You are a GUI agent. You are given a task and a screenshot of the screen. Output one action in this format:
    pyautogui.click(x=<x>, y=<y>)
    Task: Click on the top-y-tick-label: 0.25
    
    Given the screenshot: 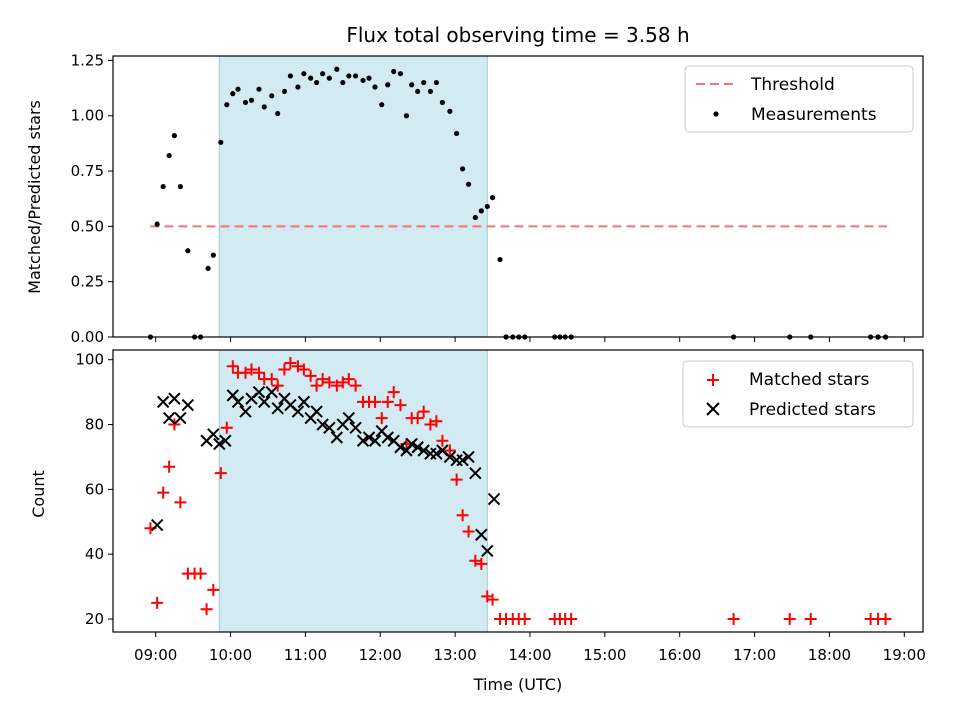 What is the action you would take?
    pyautogui.click(x=87, y=282)
    